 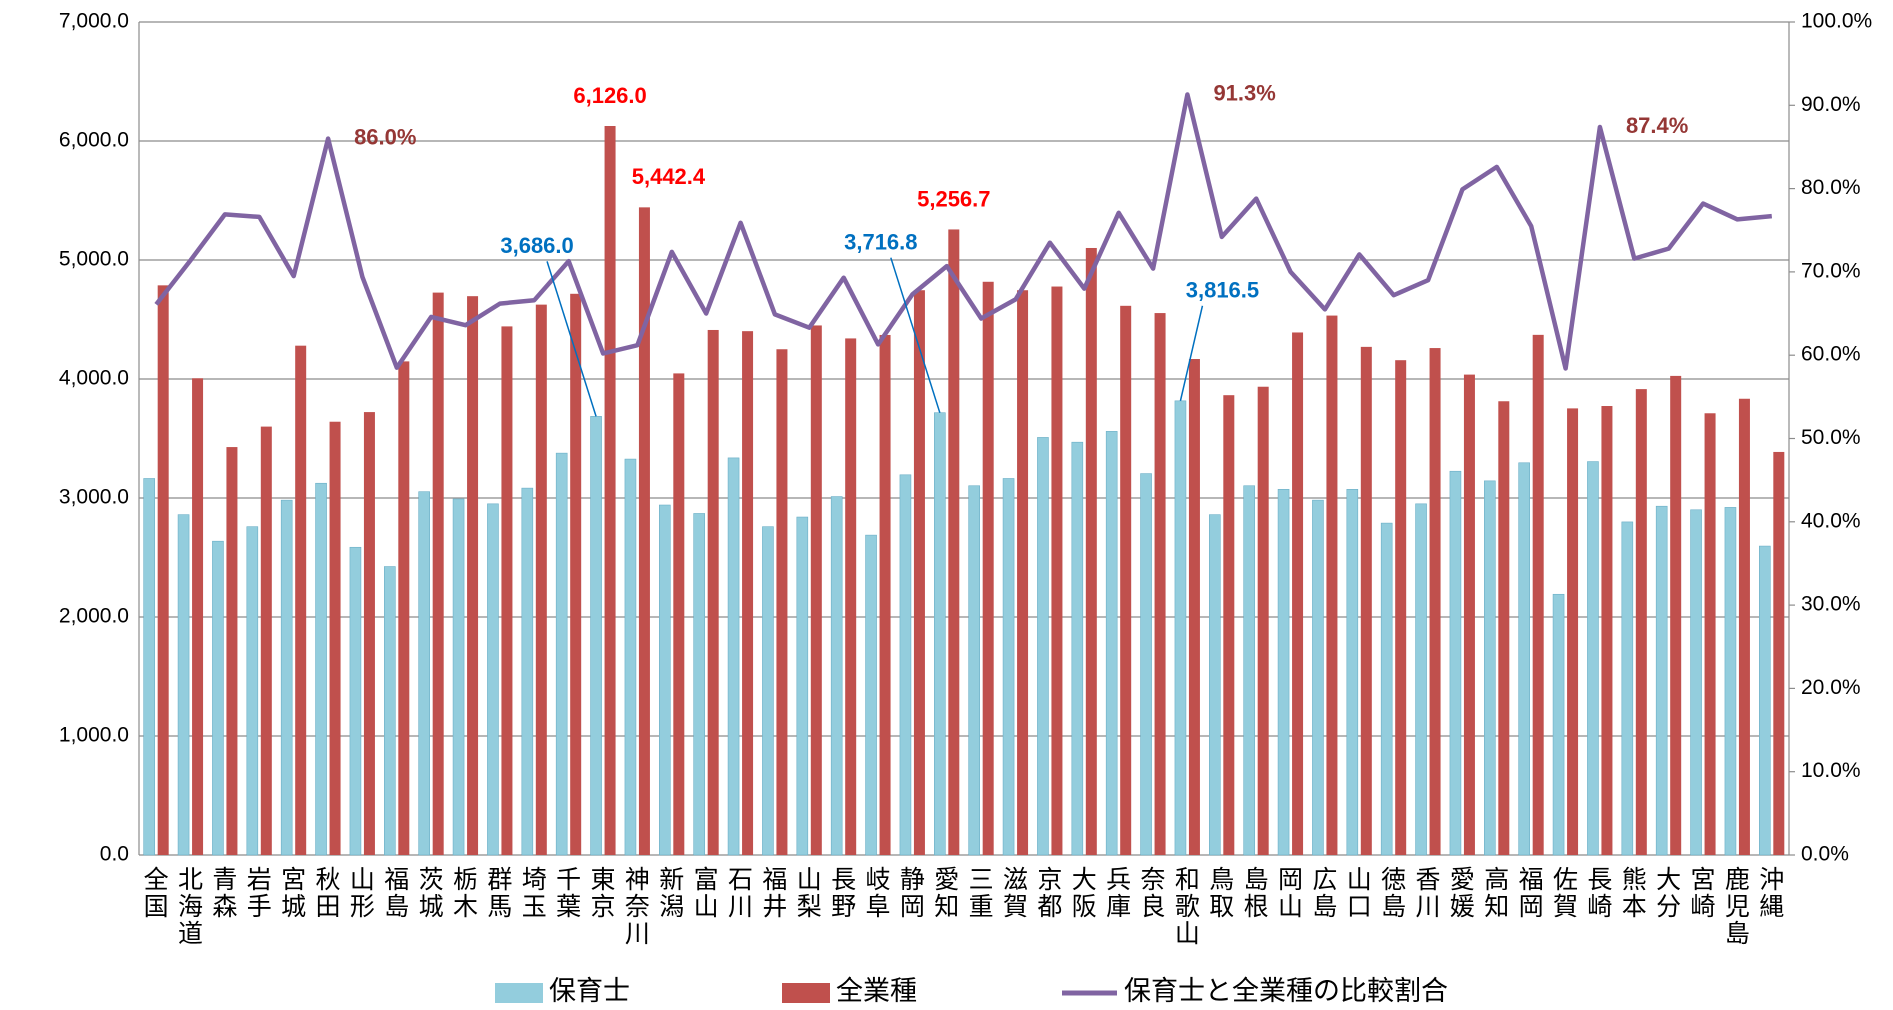 What do you see at coordinates (706, 893) in the screenshot?
I see `x-tick-label: 富山` at bounding box center [706, 893].